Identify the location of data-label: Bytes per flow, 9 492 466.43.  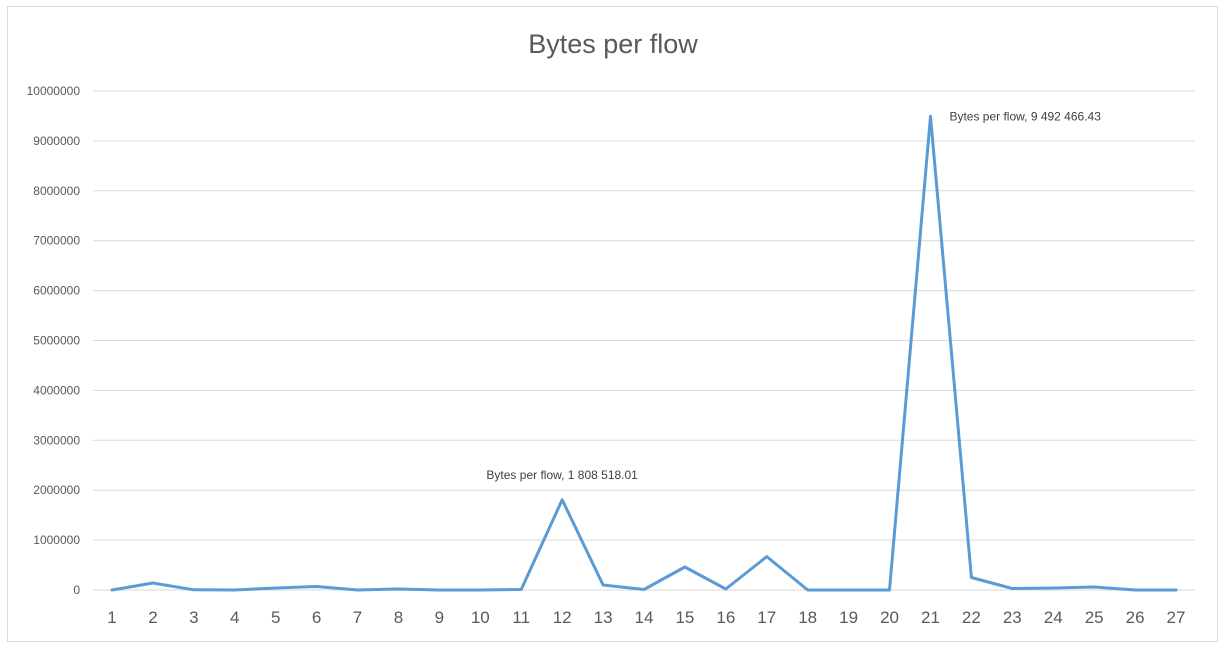
(1025, 116).